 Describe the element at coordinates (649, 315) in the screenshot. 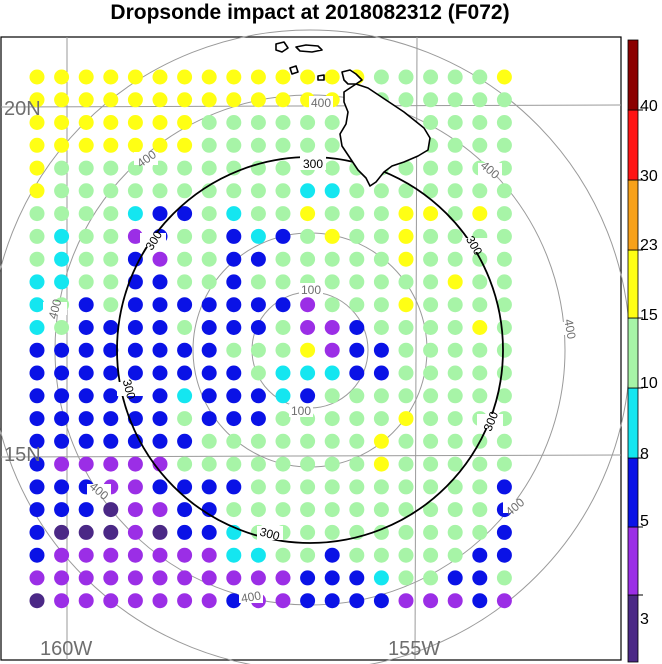

I see `colorbar-label-15: 15` at that location.